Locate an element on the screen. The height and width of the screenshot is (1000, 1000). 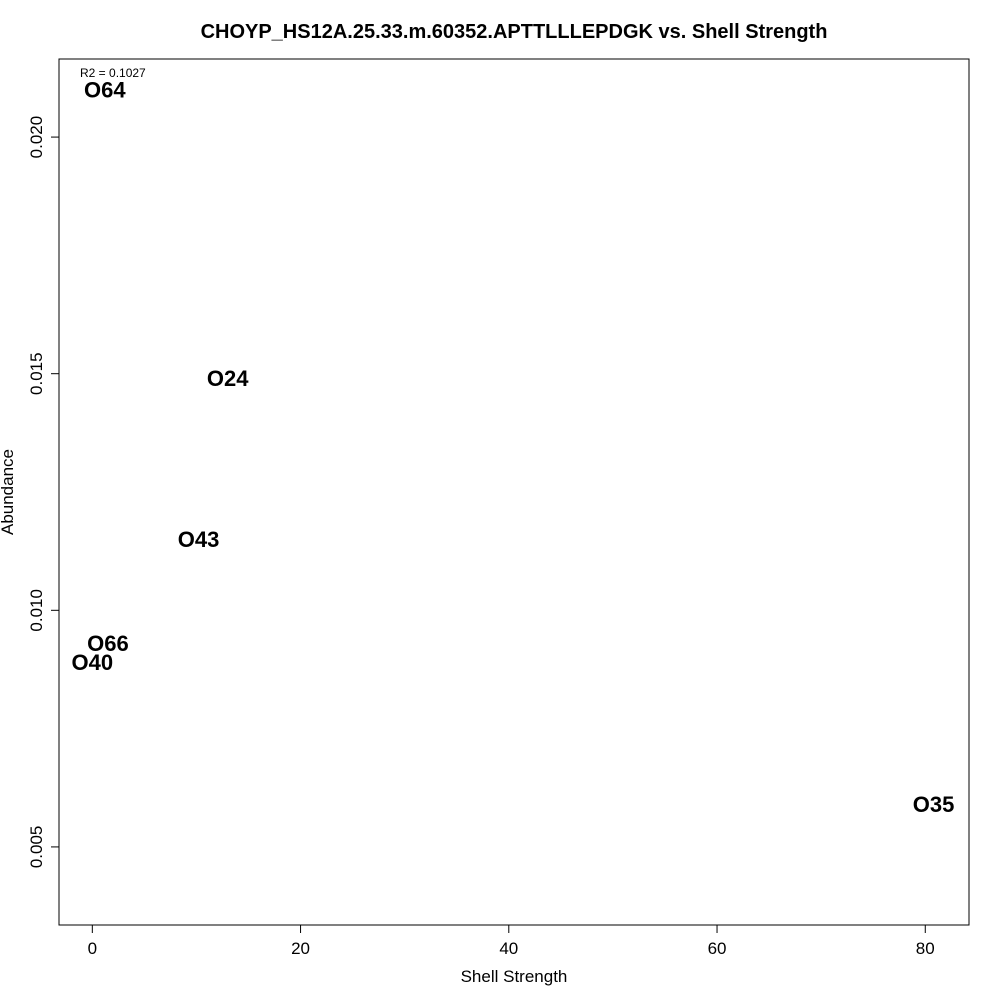
y-tick-label: 0.015 is located at coordinates (36, 373).